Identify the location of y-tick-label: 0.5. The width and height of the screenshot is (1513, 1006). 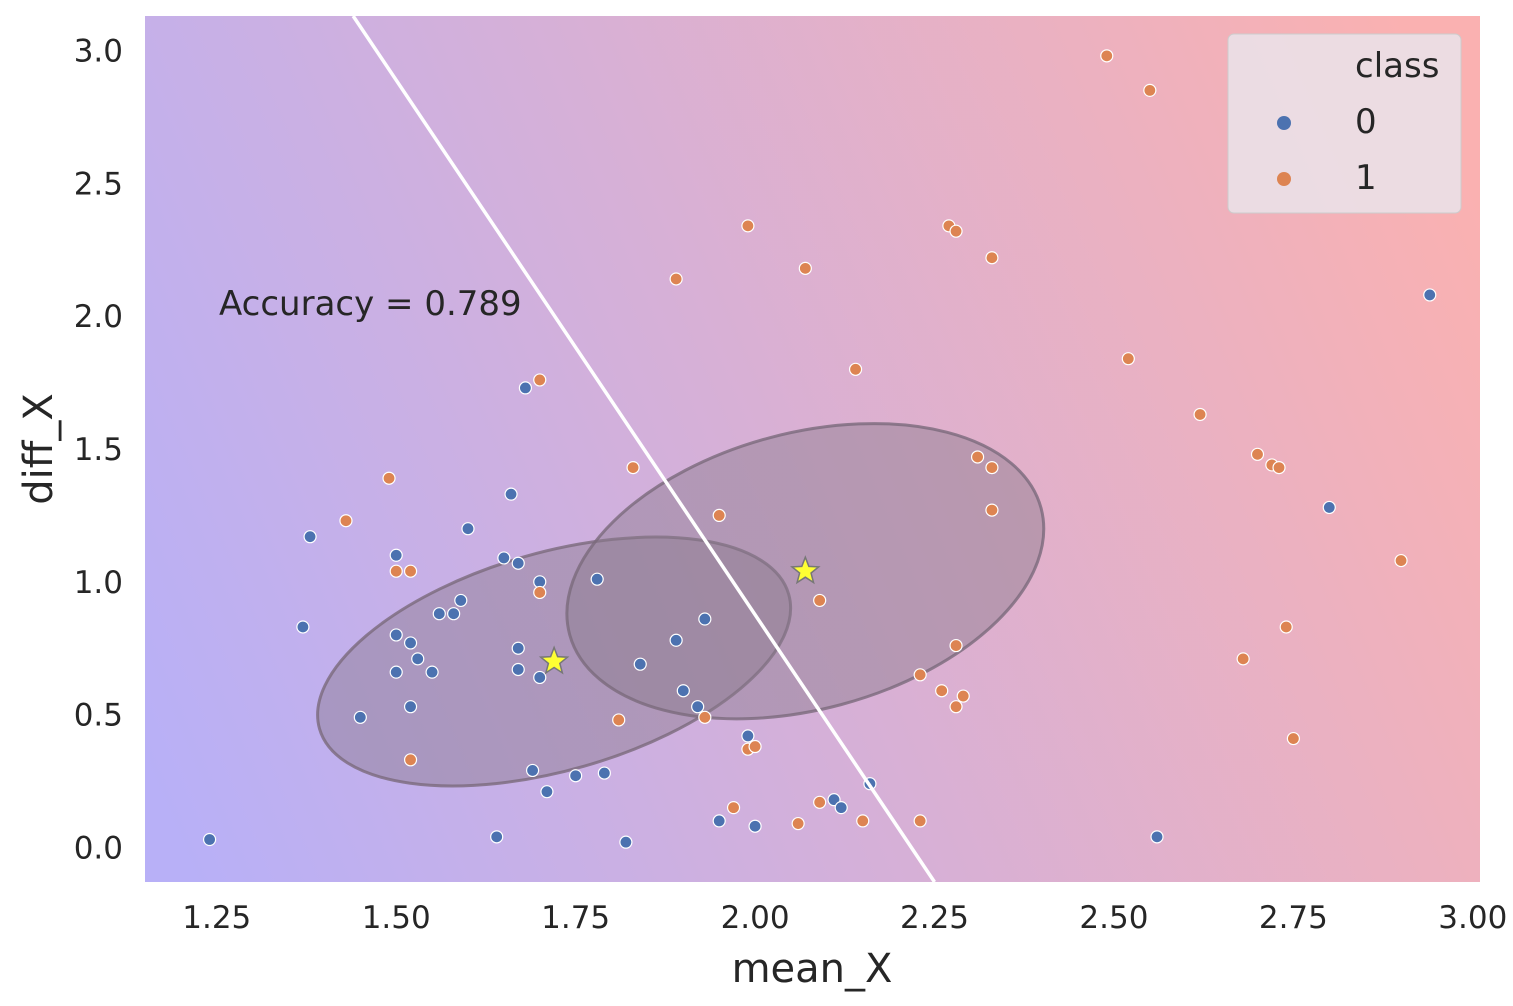
(98, 716).